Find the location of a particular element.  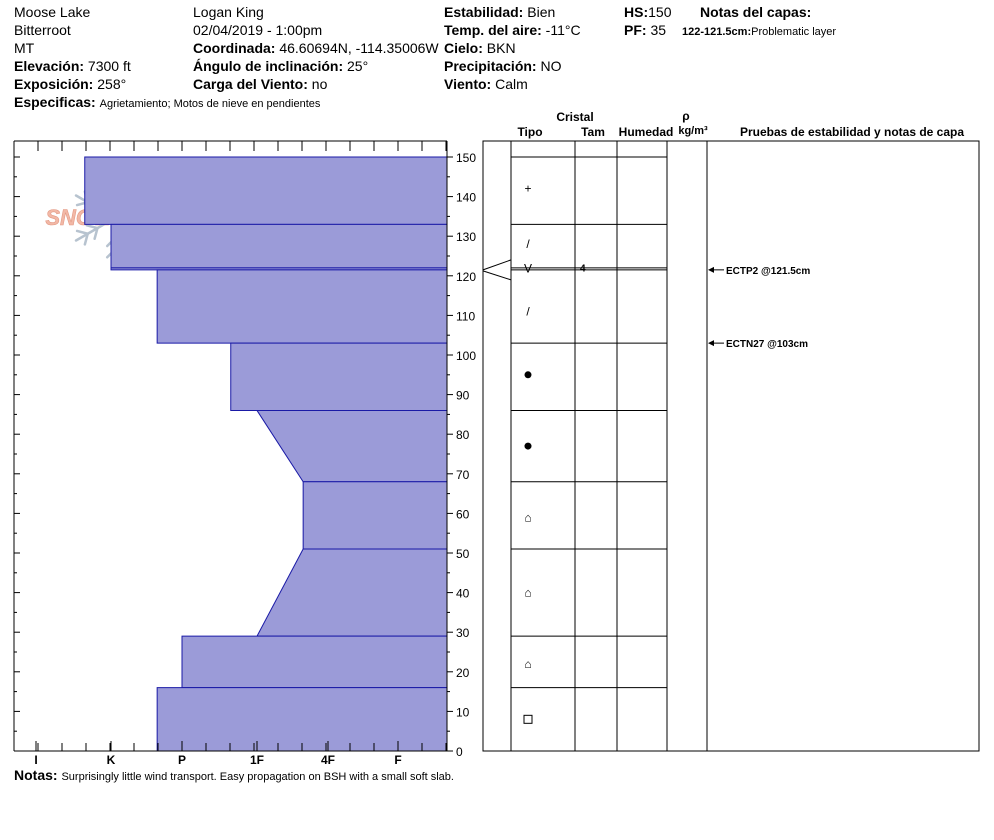

moisture-header: Humedad is located at coordinates (646, 132).